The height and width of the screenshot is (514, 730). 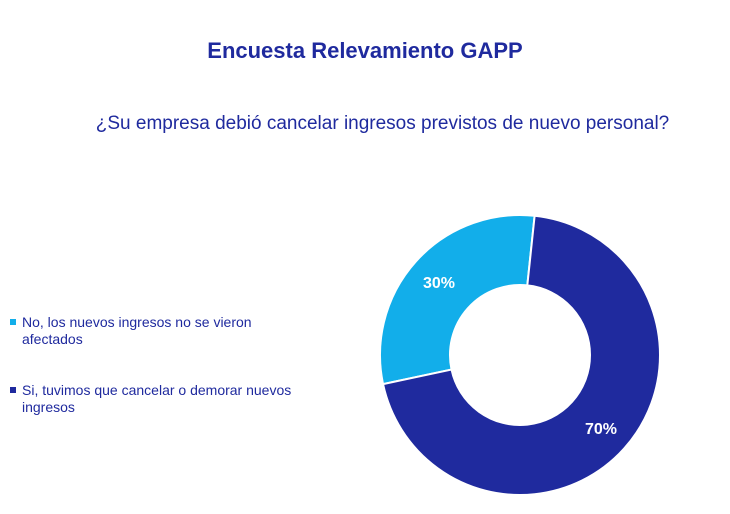 What do you see at coordinates (13, 322) in the screenshot?
I see `legend-swatch-no-affected` at bounding box center [13, 322].